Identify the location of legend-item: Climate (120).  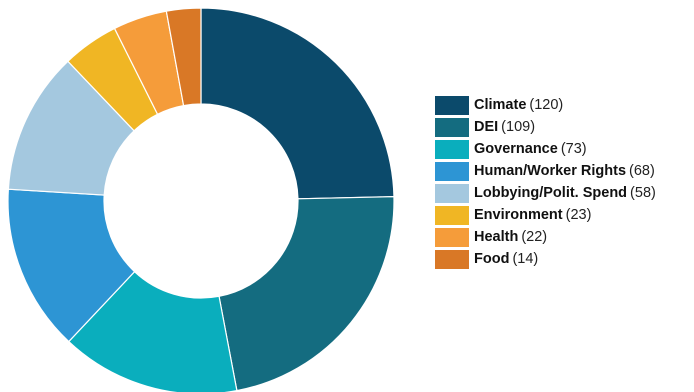
(564, 105).